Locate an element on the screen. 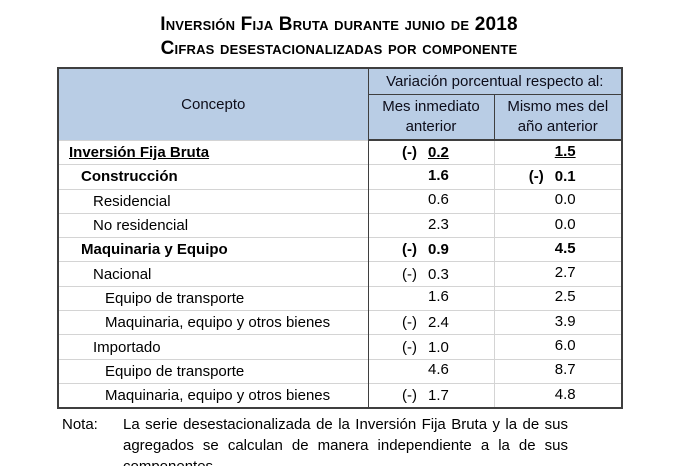 The width and height of the screenshot is (678, 466). table-row: Inversión Fija Bruta (-) 0.2 1.5 is located at coordinates (340, 152).